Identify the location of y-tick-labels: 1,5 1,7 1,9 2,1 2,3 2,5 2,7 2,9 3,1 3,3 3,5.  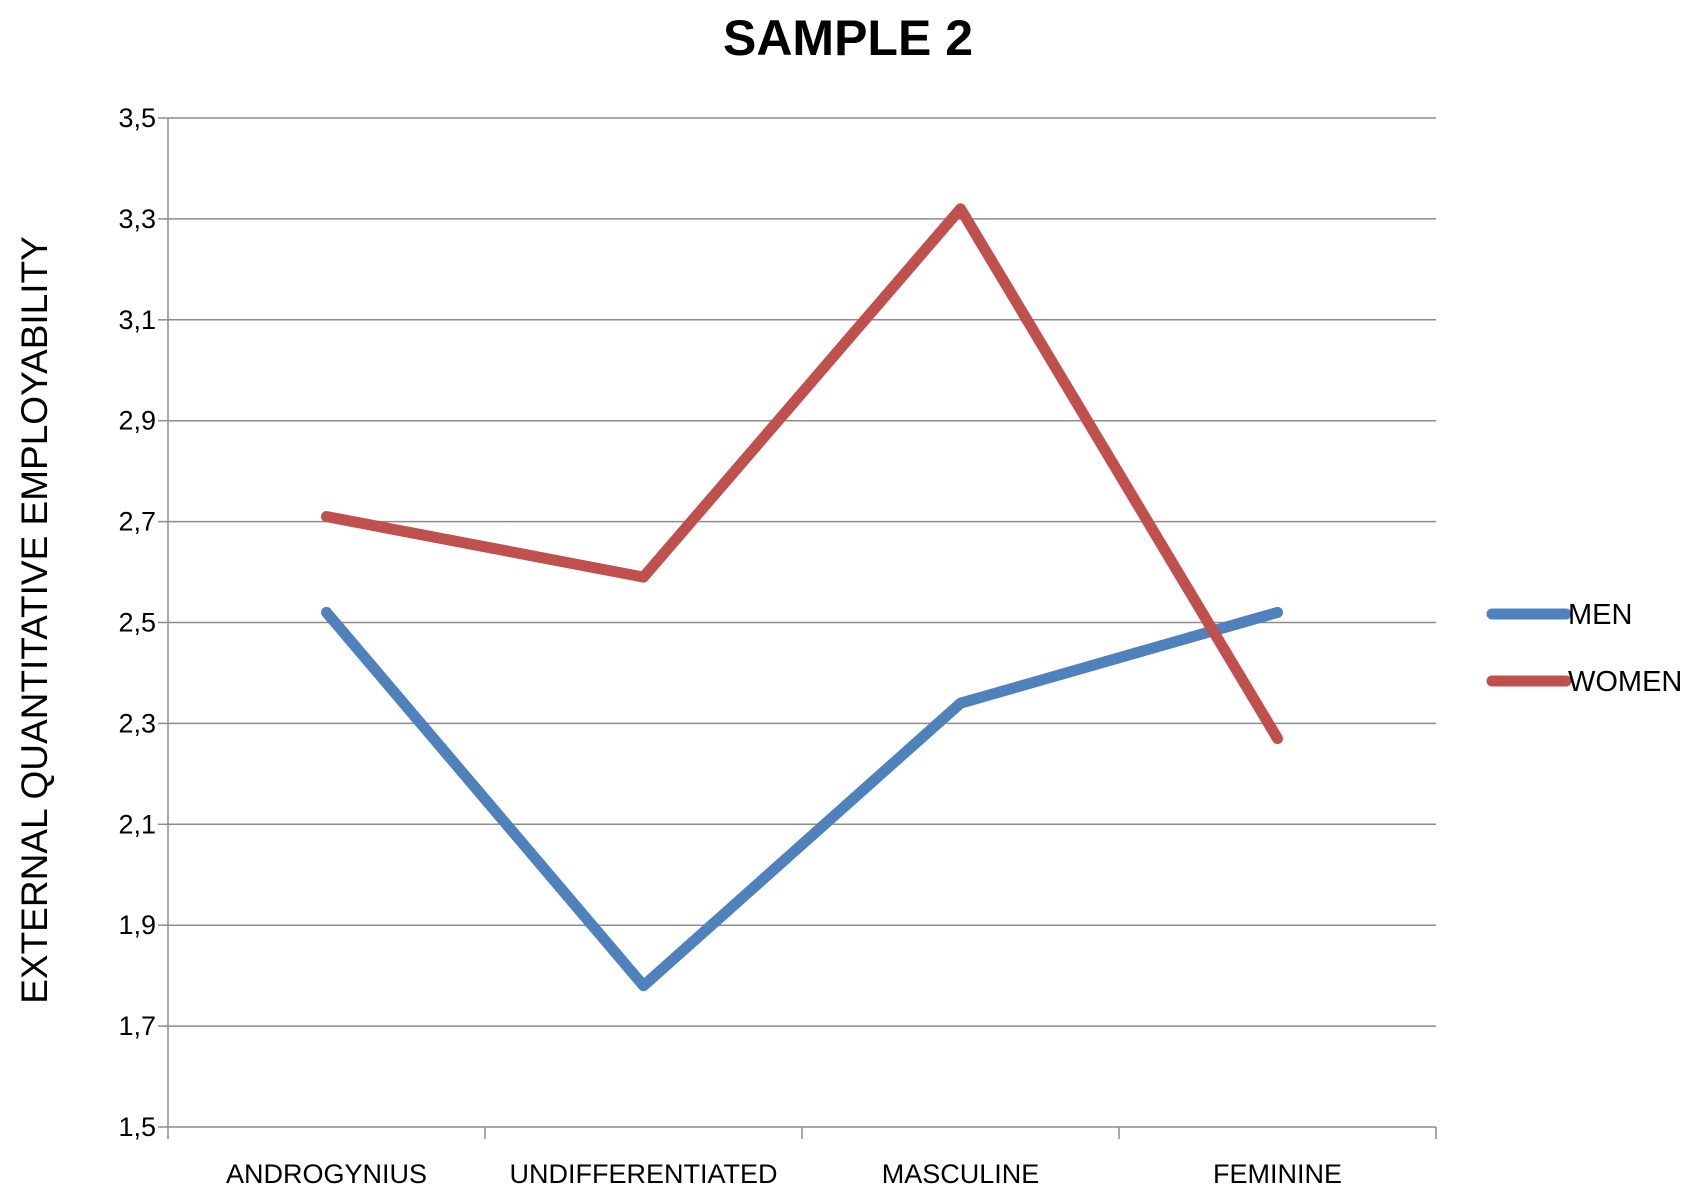
(137, 622).